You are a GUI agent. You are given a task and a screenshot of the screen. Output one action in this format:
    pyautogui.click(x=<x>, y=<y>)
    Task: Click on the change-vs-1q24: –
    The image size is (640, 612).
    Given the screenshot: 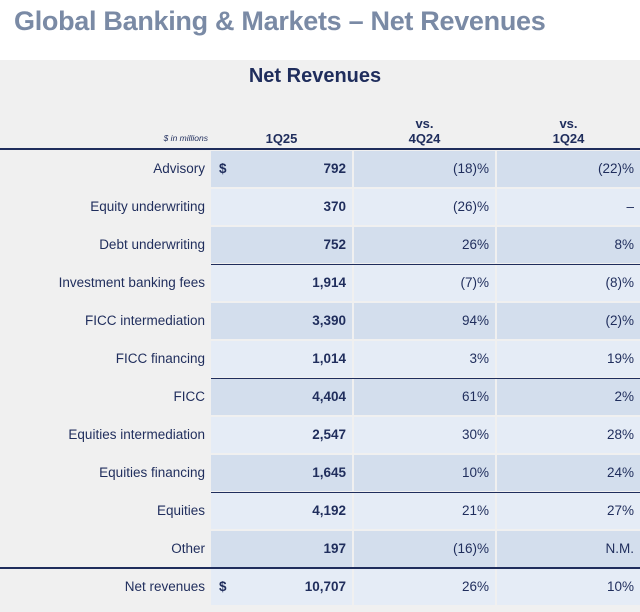 What is the action you would take?
    pyautogui.click(x=630, y=206)
    